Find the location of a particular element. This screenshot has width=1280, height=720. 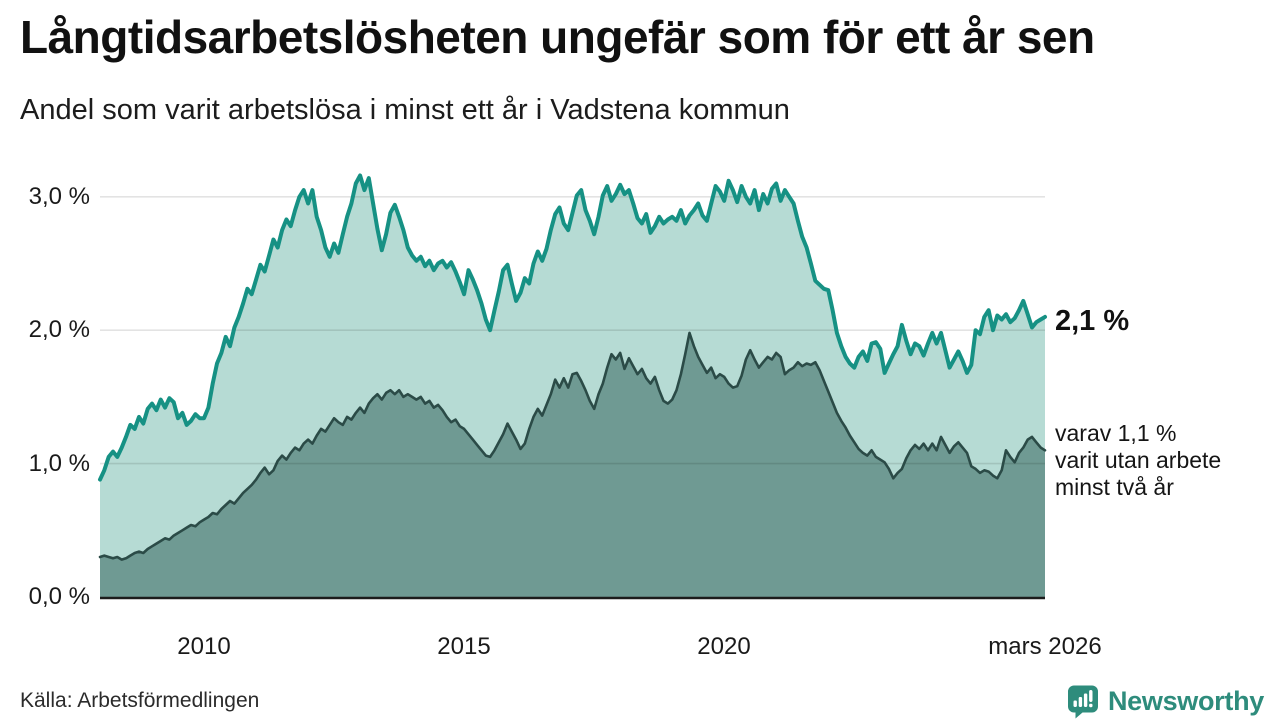

source-attribution: Källa: Arbetsförmedlingen is located at coordinates (140, 700).